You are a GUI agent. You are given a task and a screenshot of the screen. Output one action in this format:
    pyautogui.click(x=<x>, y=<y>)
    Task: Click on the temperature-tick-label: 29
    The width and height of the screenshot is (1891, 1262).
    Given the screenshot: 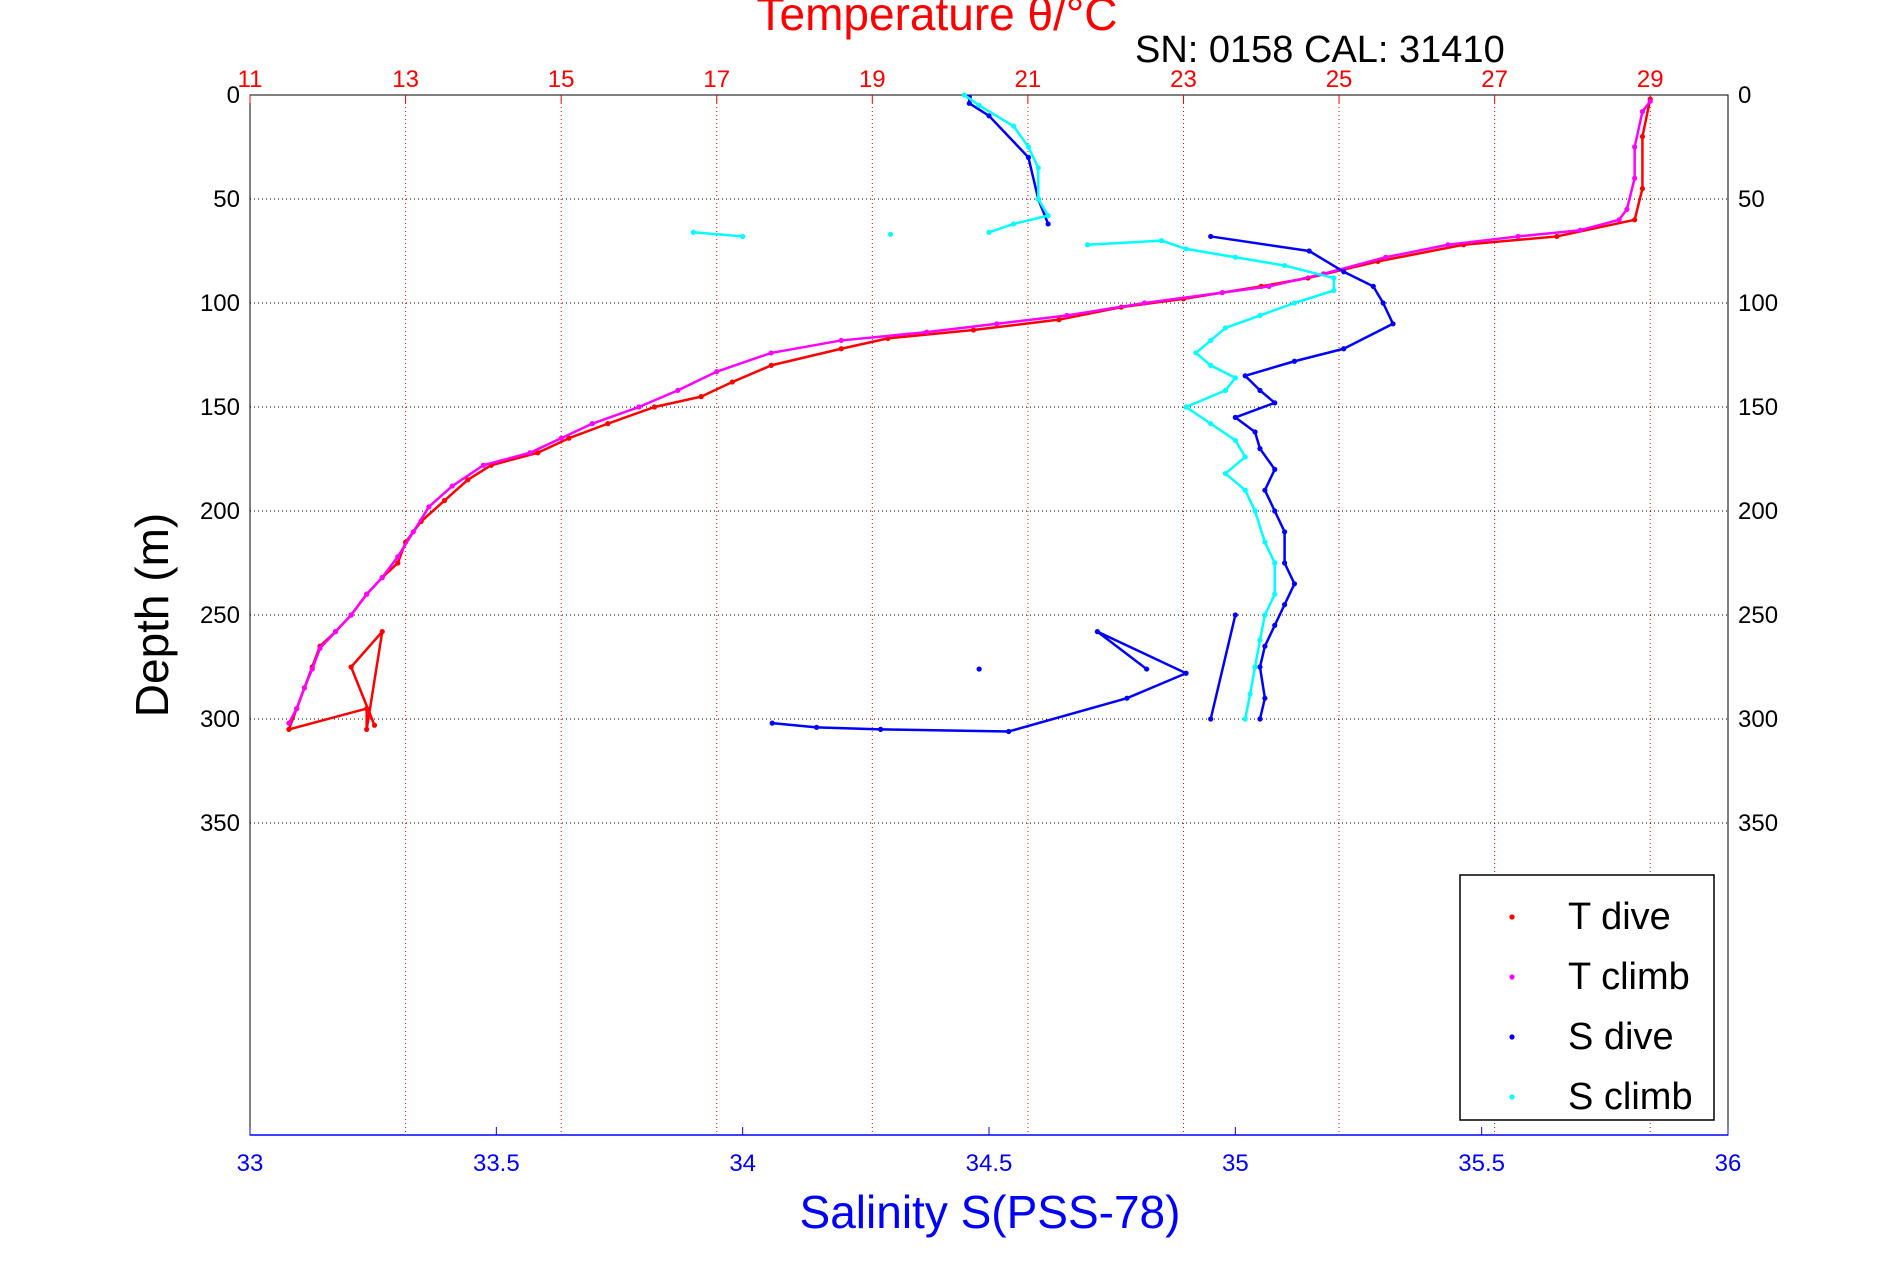 What is the action you would take?
    pyautogui.click(x=1650, y=79)
    